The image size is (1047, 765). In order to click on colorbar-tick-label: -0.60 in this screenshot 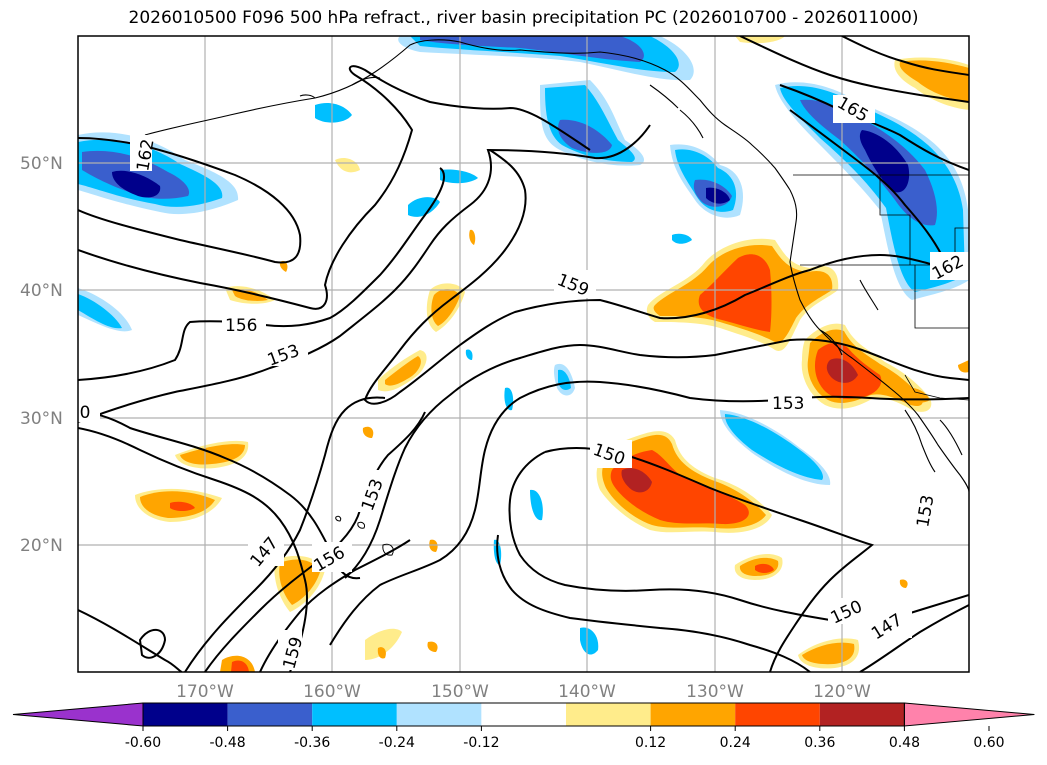, I will do `click(143, 743)`.